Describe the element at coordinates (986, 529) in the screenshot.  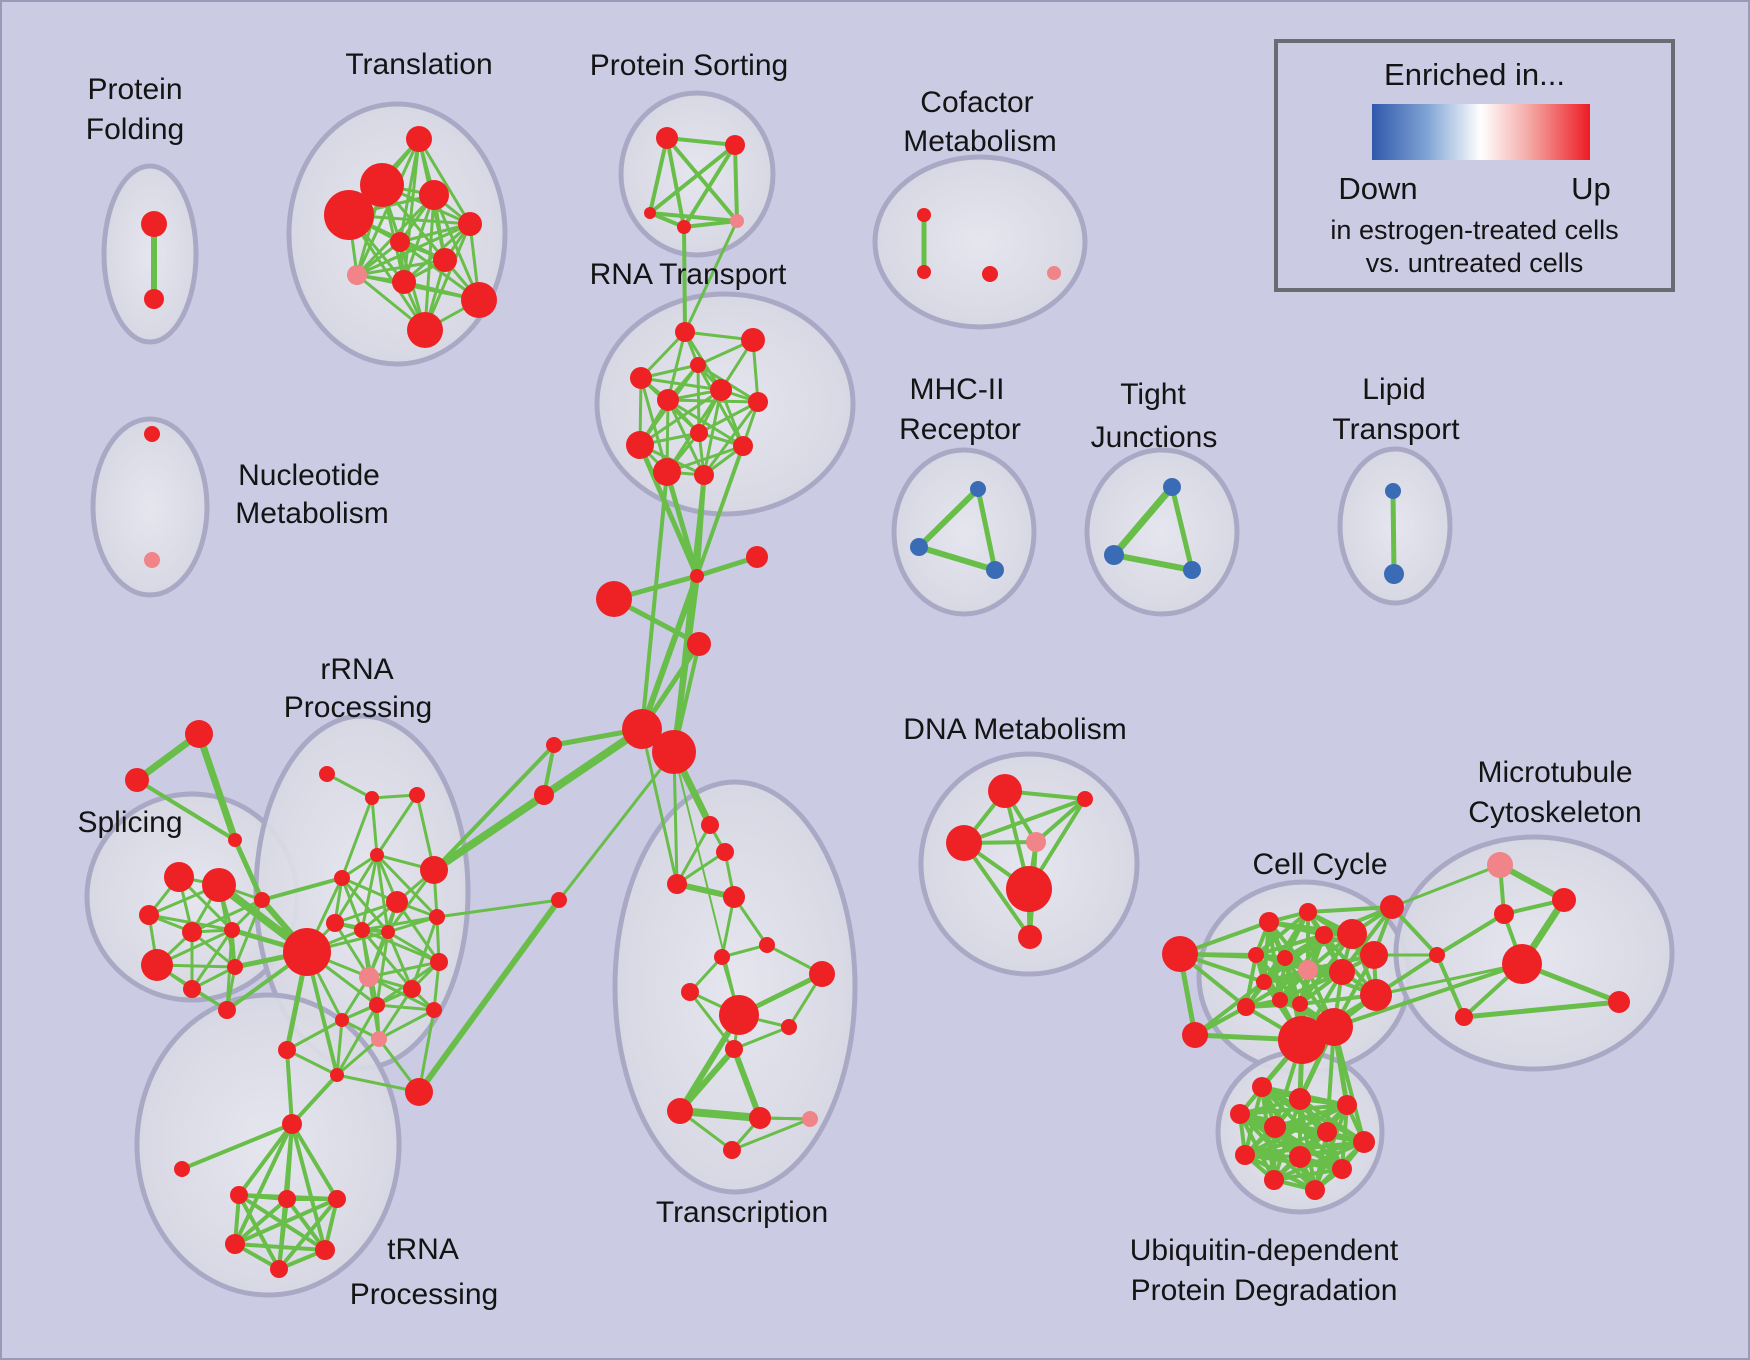
I see `edge-mh1-mh3` at that location.